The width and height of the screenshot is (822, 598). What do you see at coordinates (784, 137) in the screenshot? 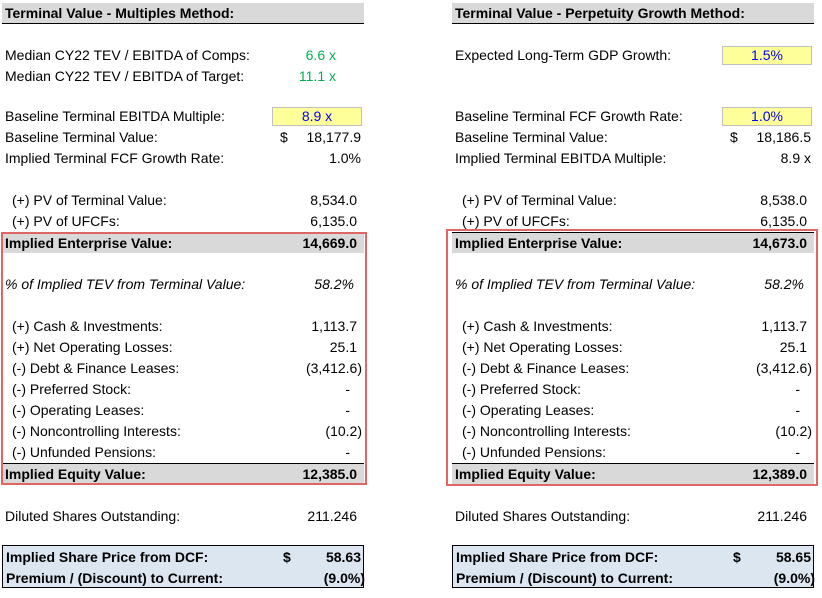
I see `baseline-tv-value: 18,186.5` at bounding box center [784, 137].